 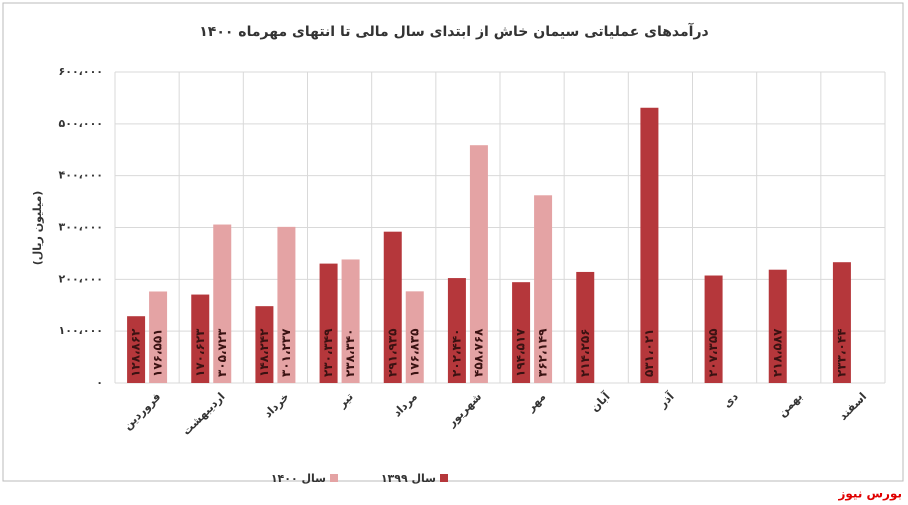 I want to click on legend-label: سال ۱۴۰۰, so click(x=298, y=478).